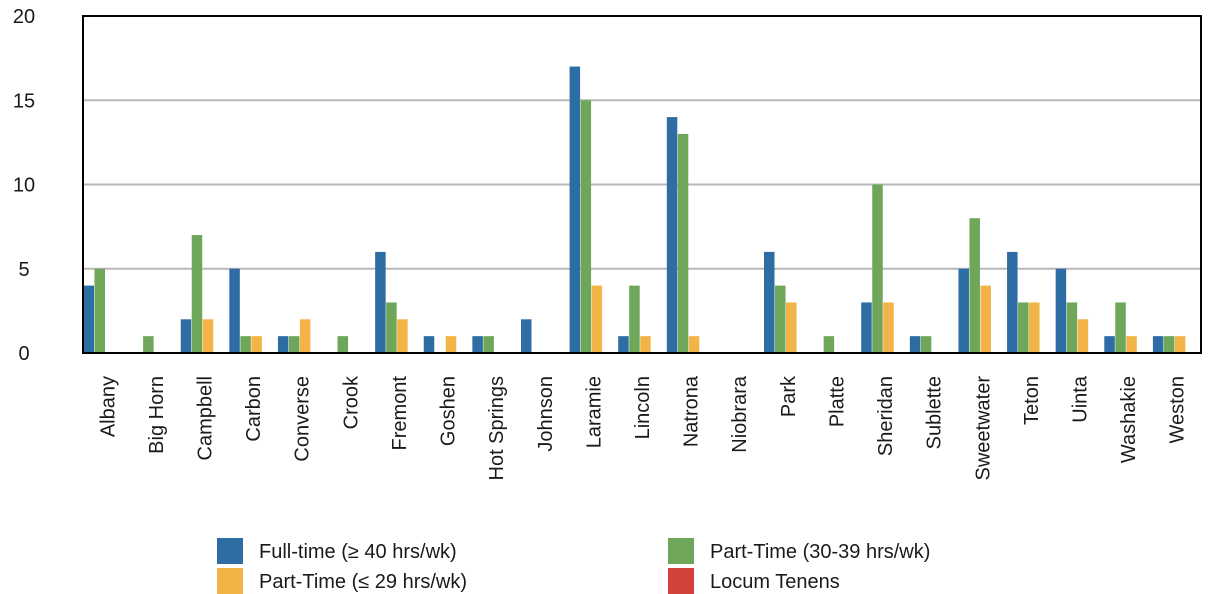 The image size is (1208, 594). I want to click on x-category-label: Platte, so click(837, 401).